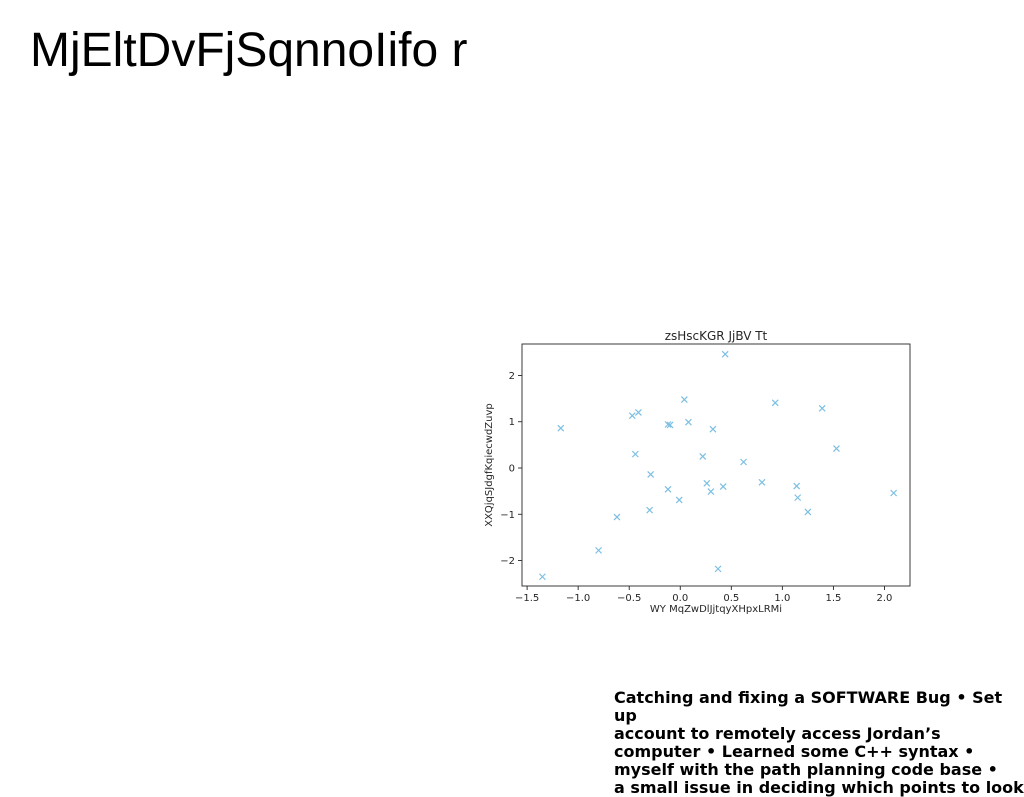 The width and height of the screenshot is (1024, 797). What do you see at coordinates (833, 598) in the screenshot?
I see `x-tick-label: 1.5` at bounding box center [833, 598].